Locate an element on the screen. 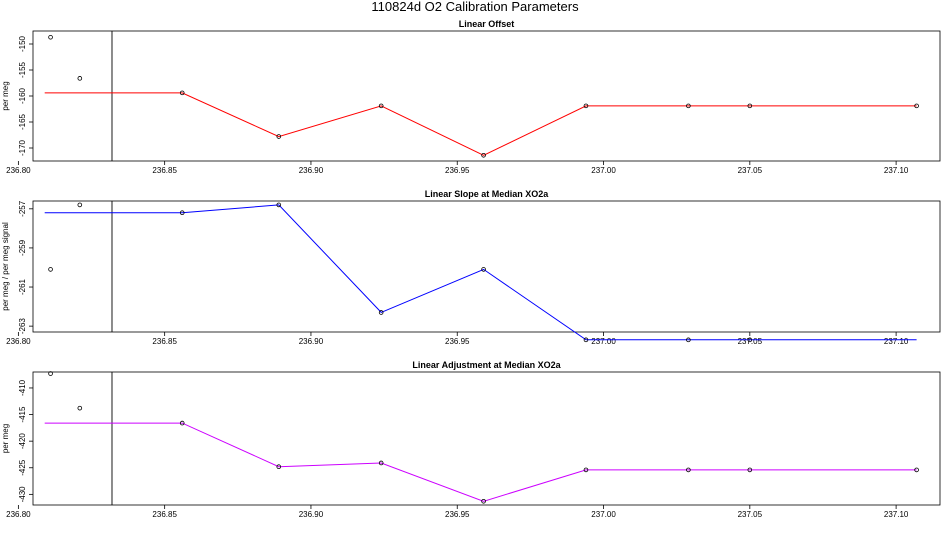  y-tick-label: -150 is located at coordinates (22, 43).